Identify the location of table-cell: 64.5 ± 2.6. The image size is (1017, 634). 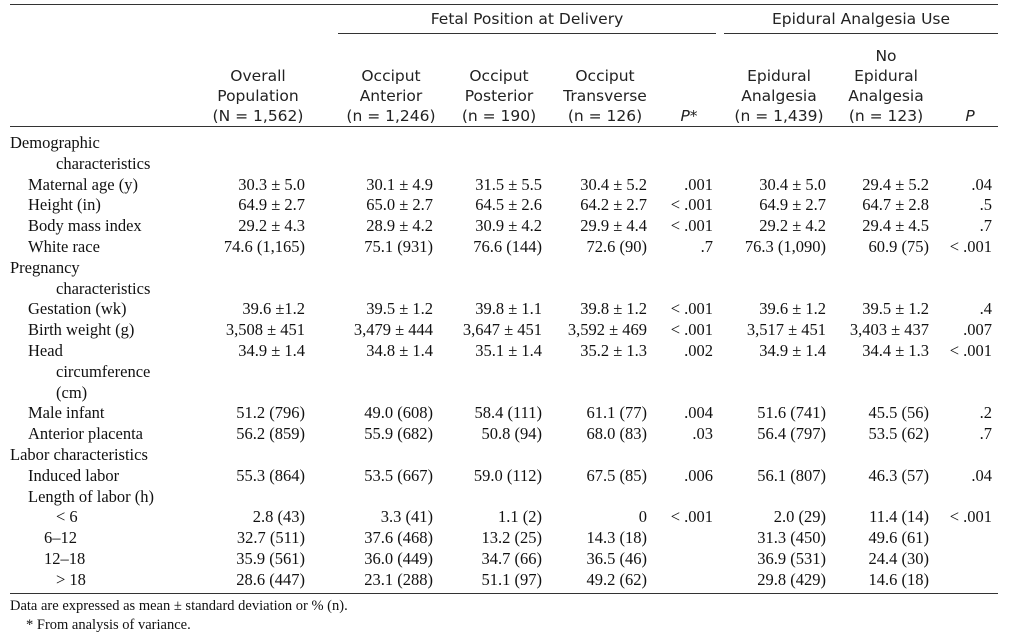
(508, 205).